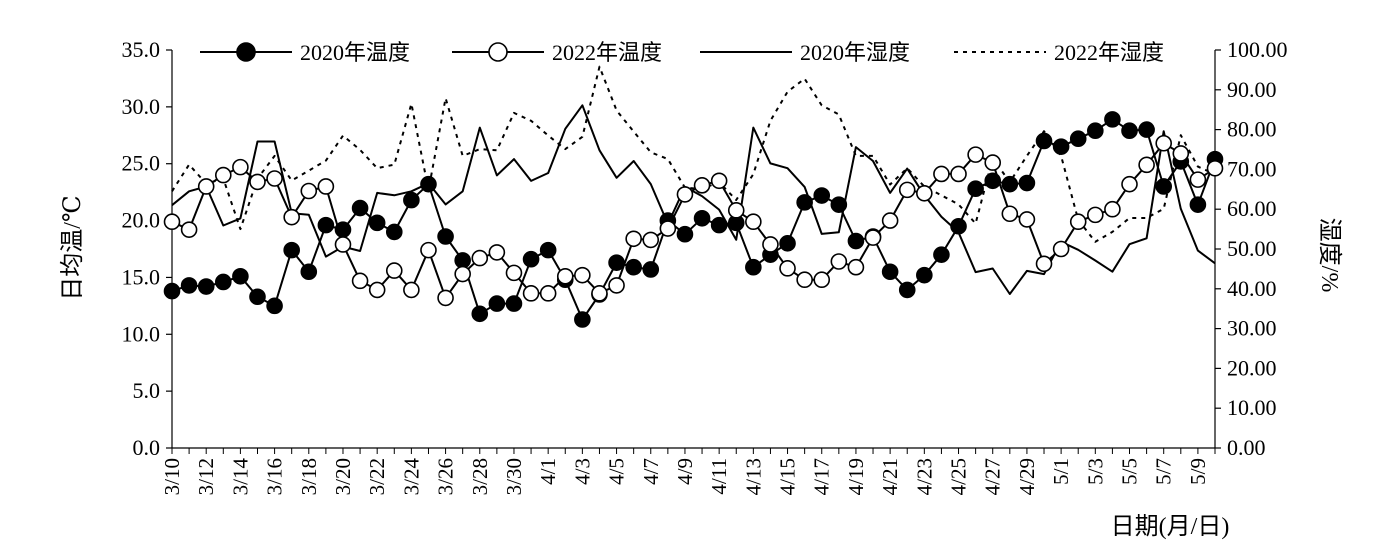  I want to click on right-y-tick-label: 20.00, so click(1252, 367).